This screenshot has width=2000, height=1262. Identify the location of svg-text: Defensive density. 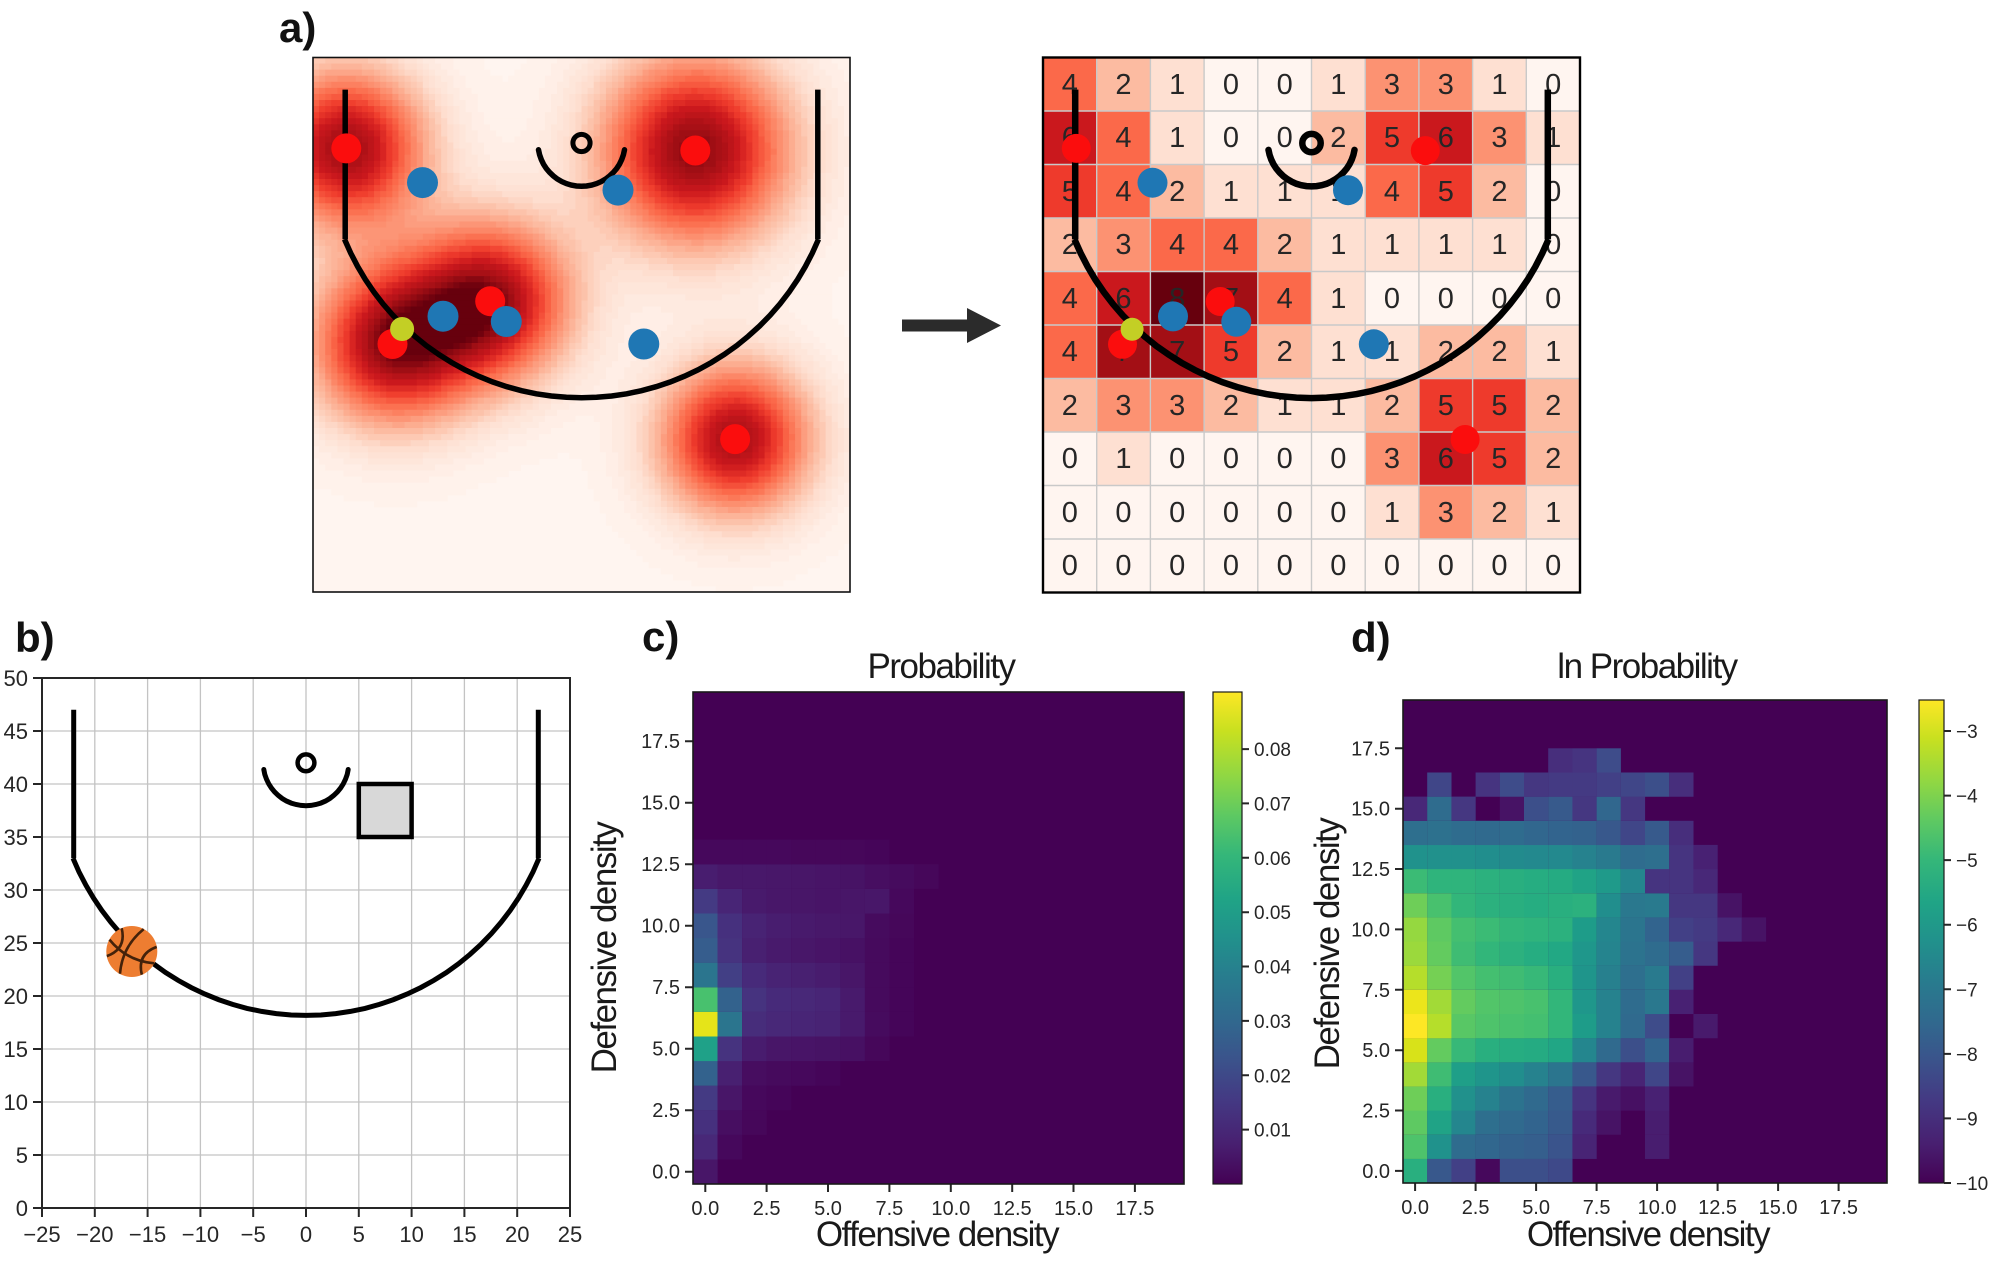
(1327, 943).